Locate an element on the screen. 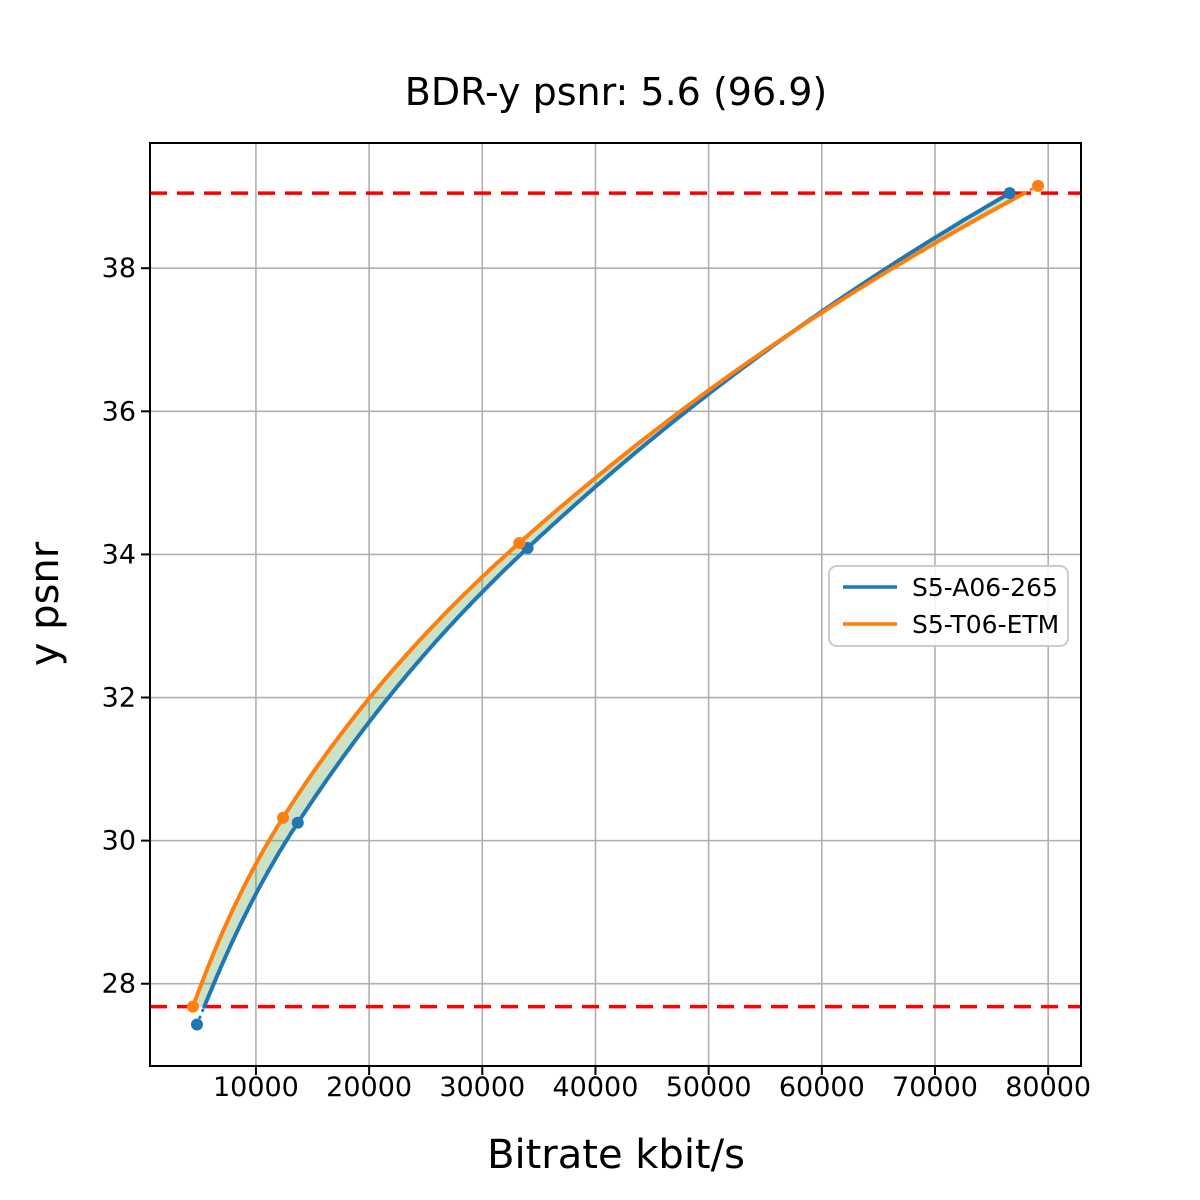  legend: S5-A06-265 S5-T06-ETM is located at coordinates (948, 606).